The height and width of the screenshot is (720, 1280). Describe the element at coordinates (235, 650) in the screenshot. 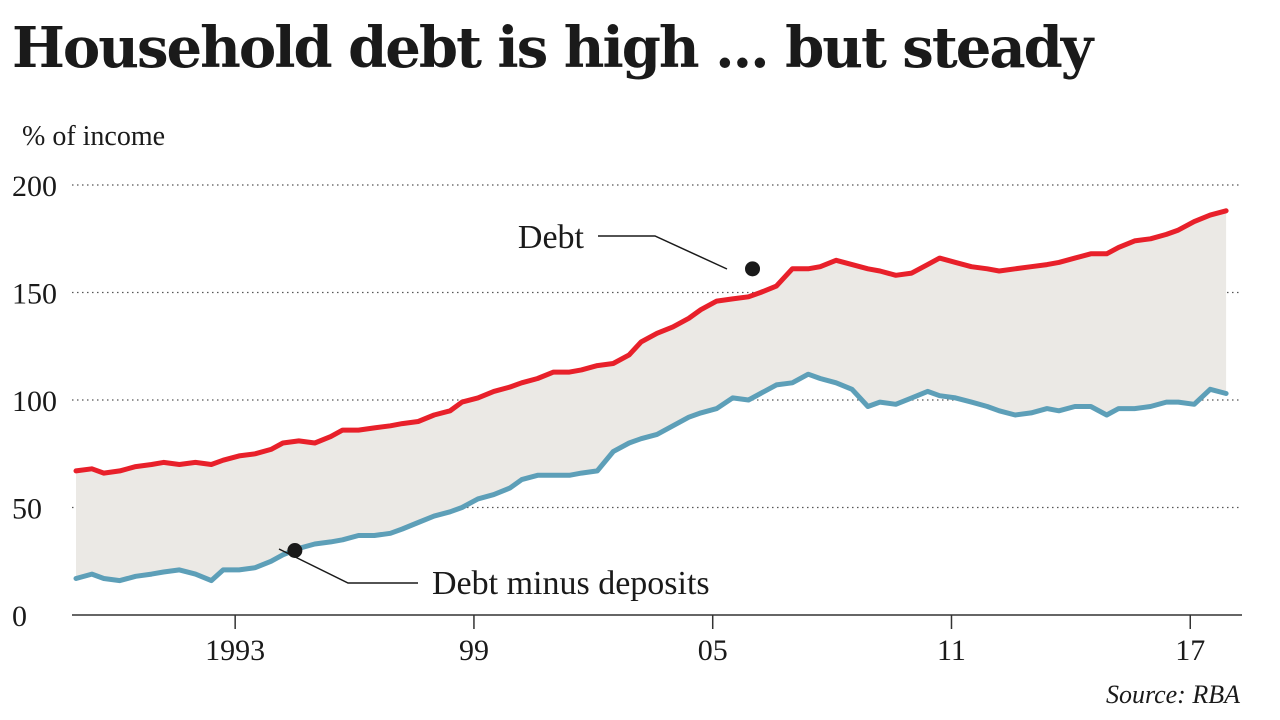

I see `x-tick-label: 1993` at that location.